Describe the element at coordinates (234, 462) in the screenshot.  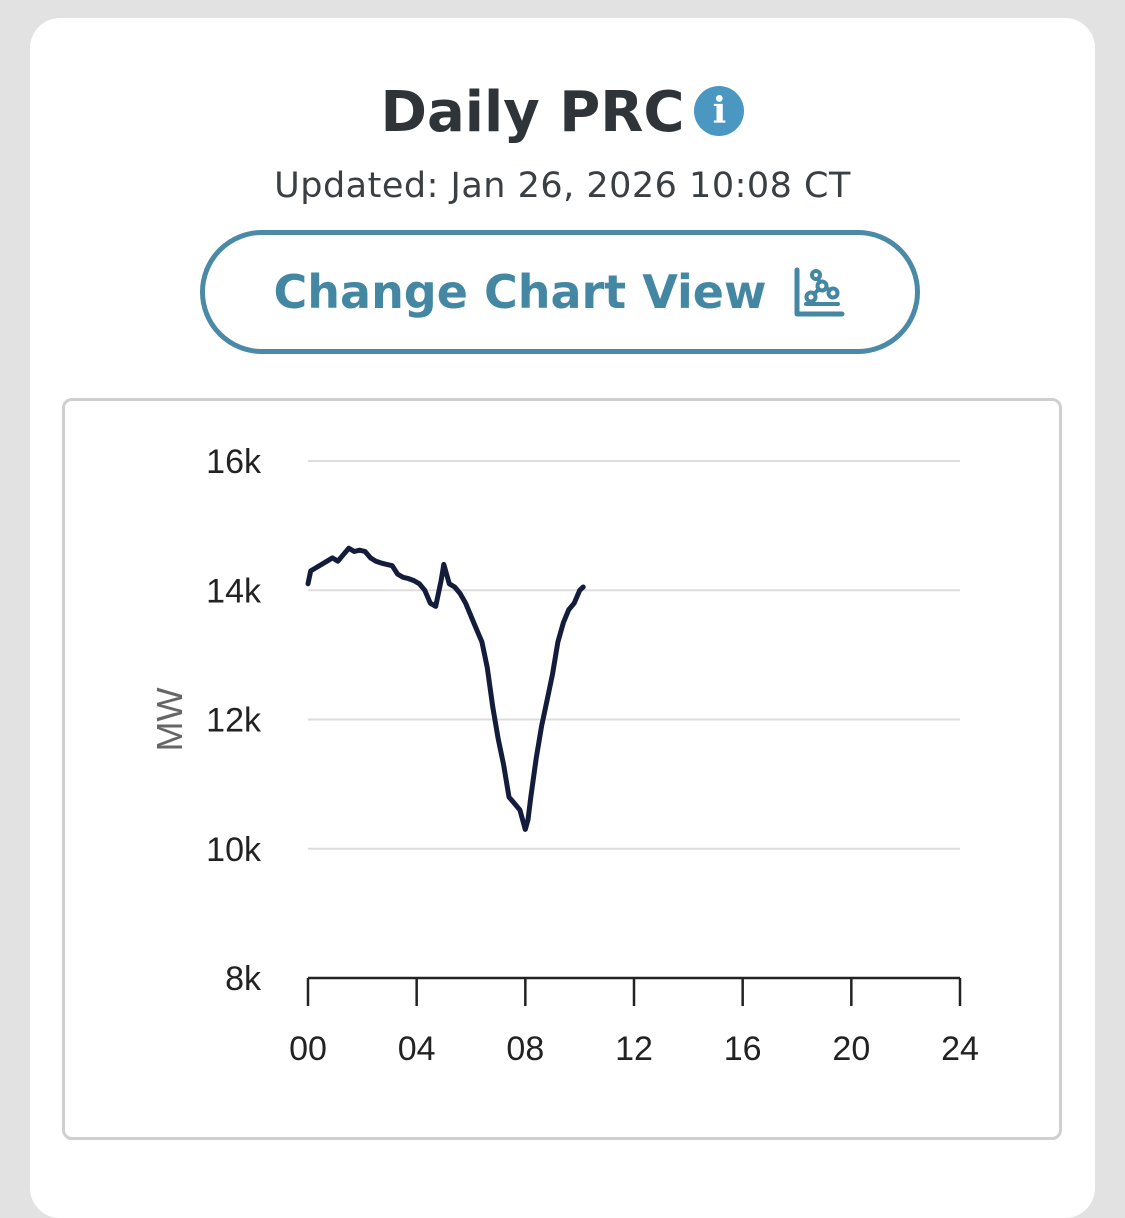
I see `y-tick-label: 16k` at that location.